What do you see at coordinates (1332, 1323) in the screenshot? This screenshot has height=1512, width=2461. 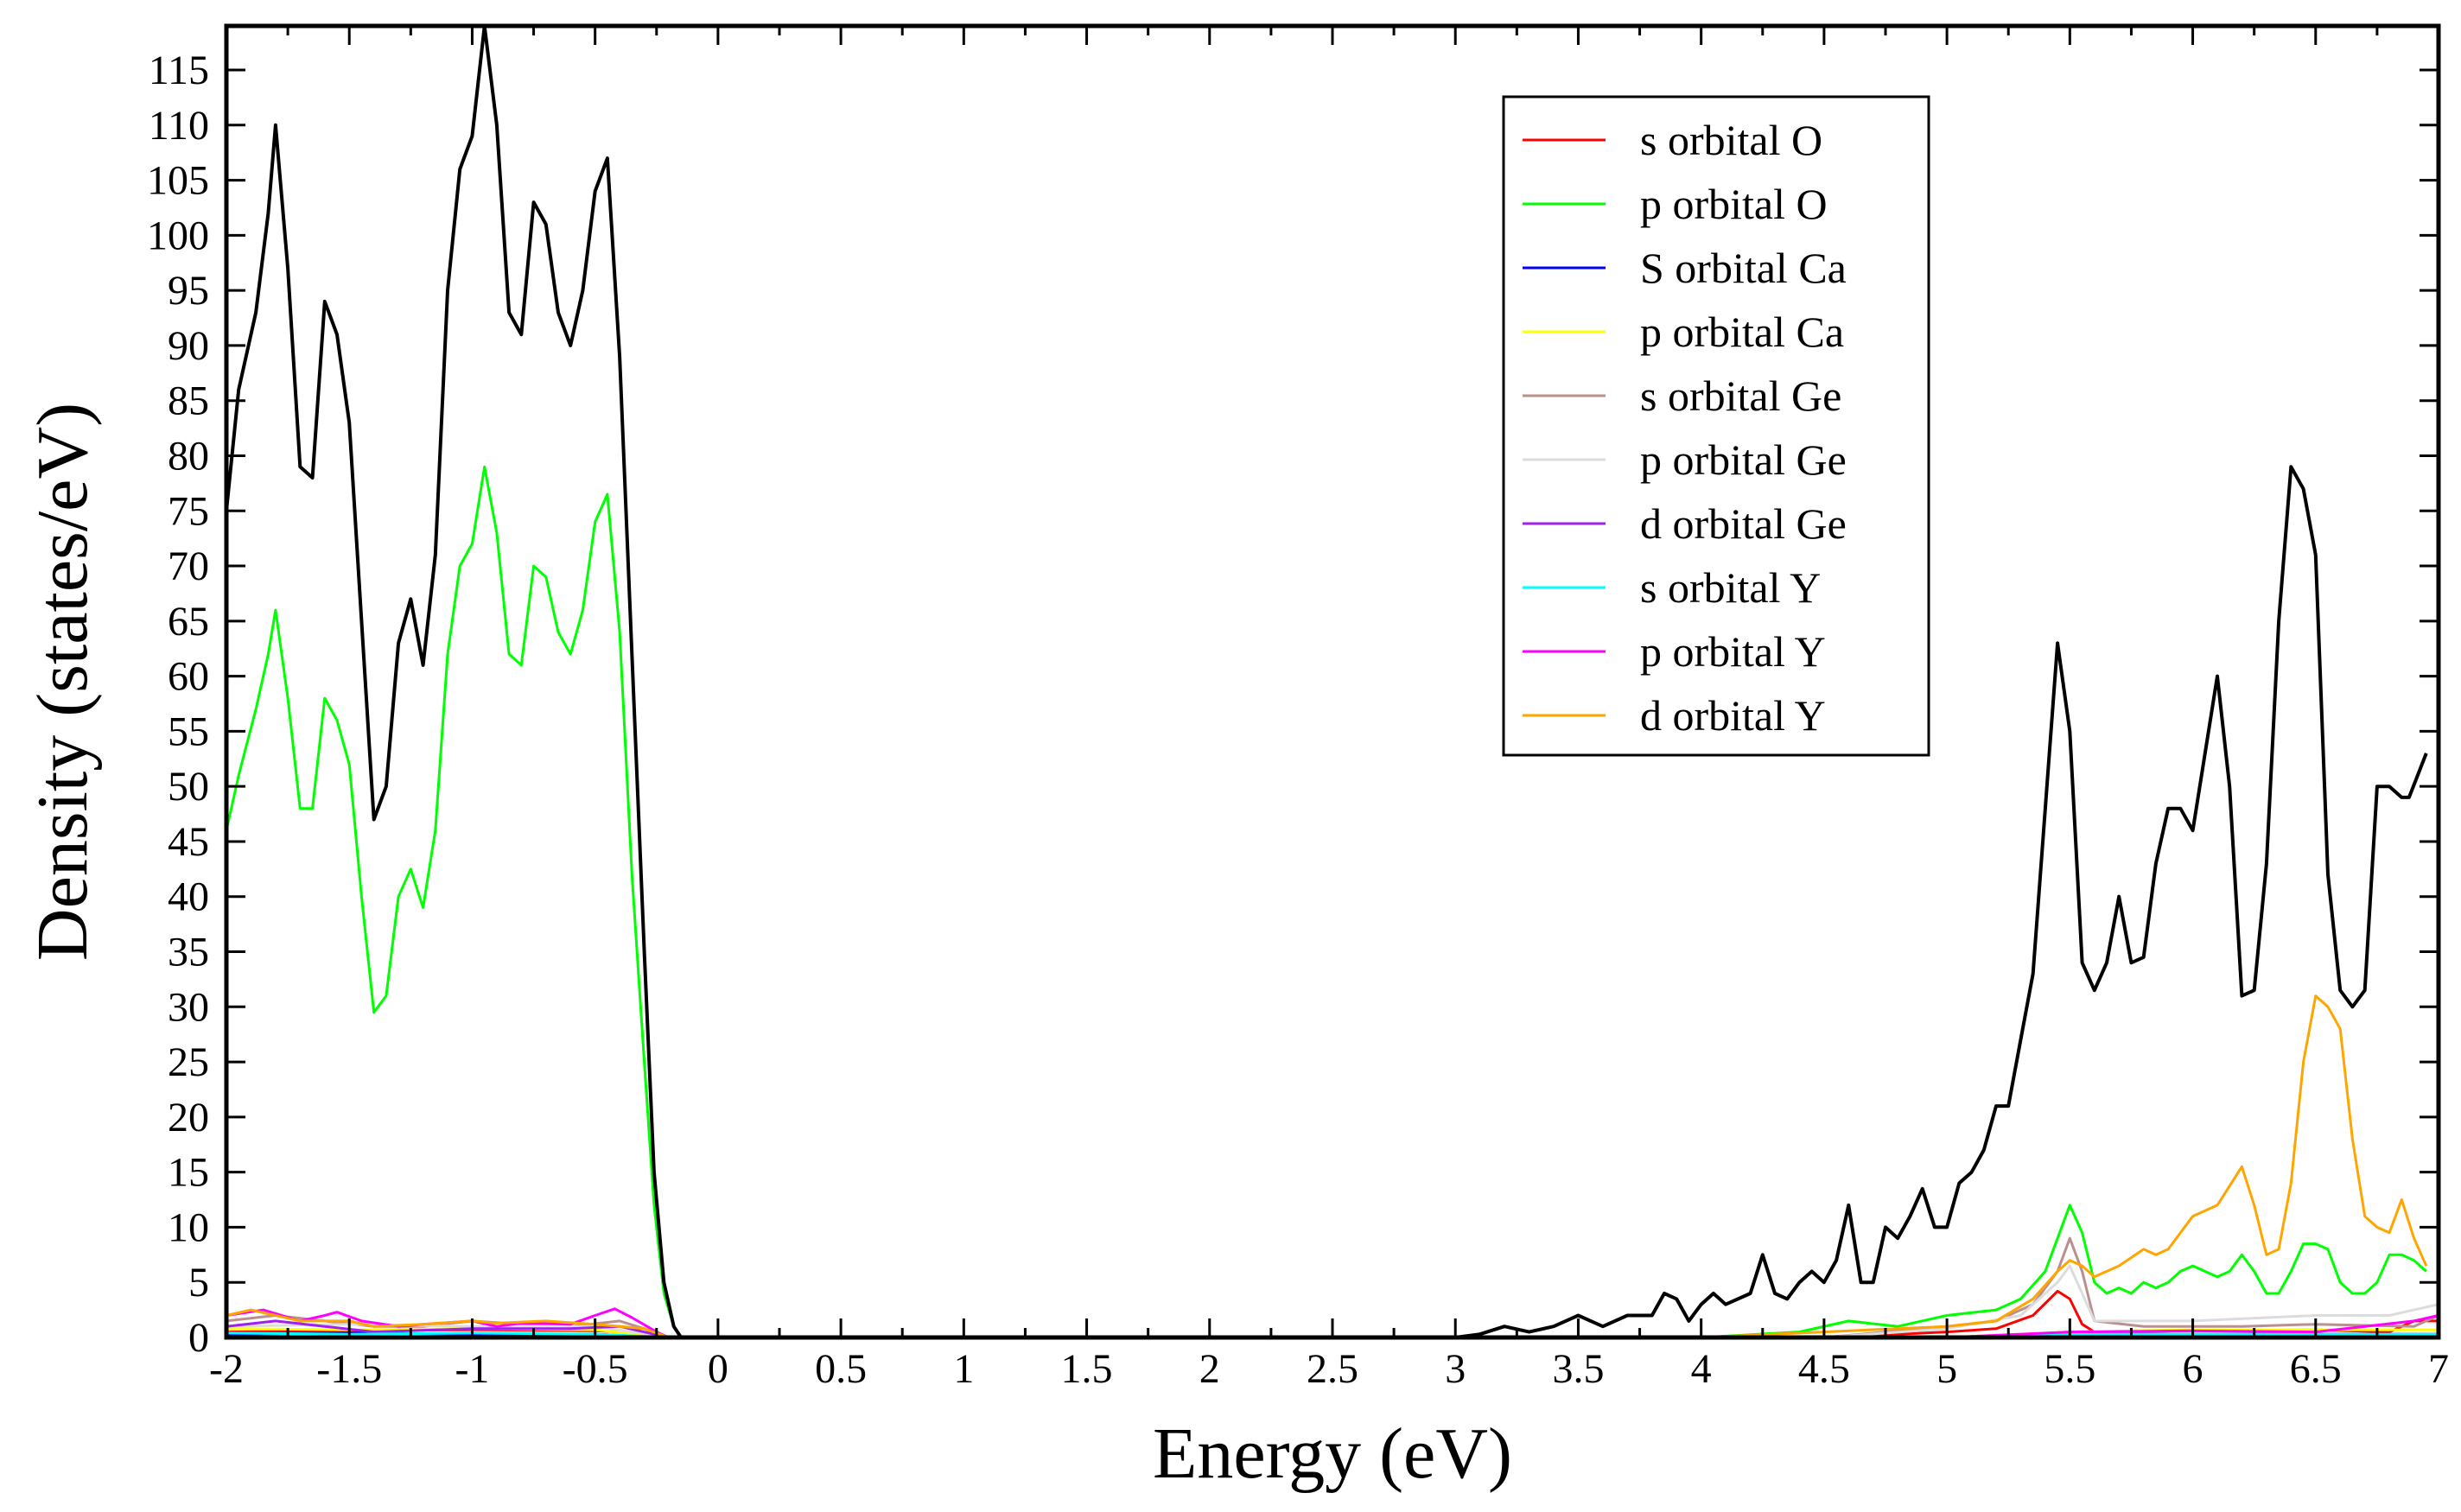 I see `series-line-p-orbital-y` at bounding box center [1332, 1323].